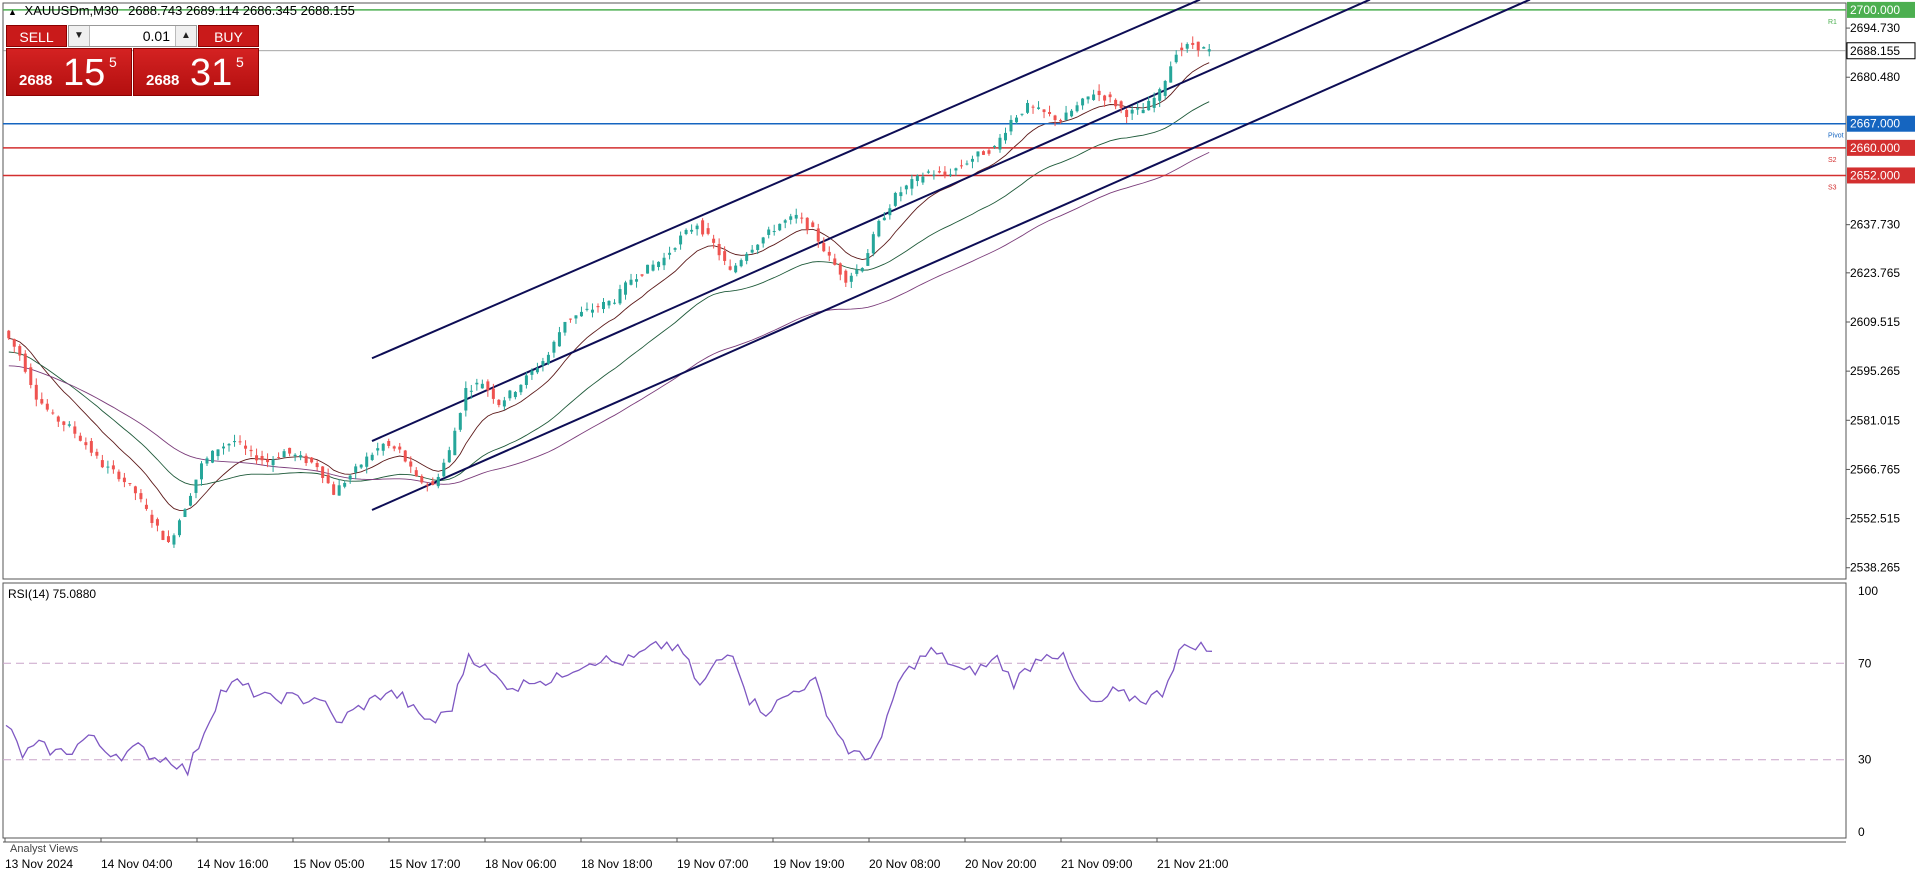 Image resolution: width=1916 pixels, height=874 pixels. What do you see at coordinates (36, 36) in the screenshot?
I see `sell-button: SELL` at bounding box center [36, 36].